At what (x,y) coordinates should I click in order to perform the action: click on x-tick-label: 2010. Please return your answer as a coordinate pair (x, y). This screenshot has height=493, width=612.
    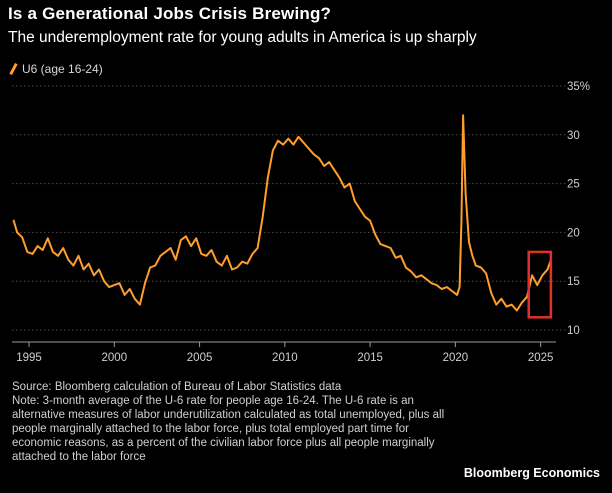
    Looking at the image, I should click on (285, 358).